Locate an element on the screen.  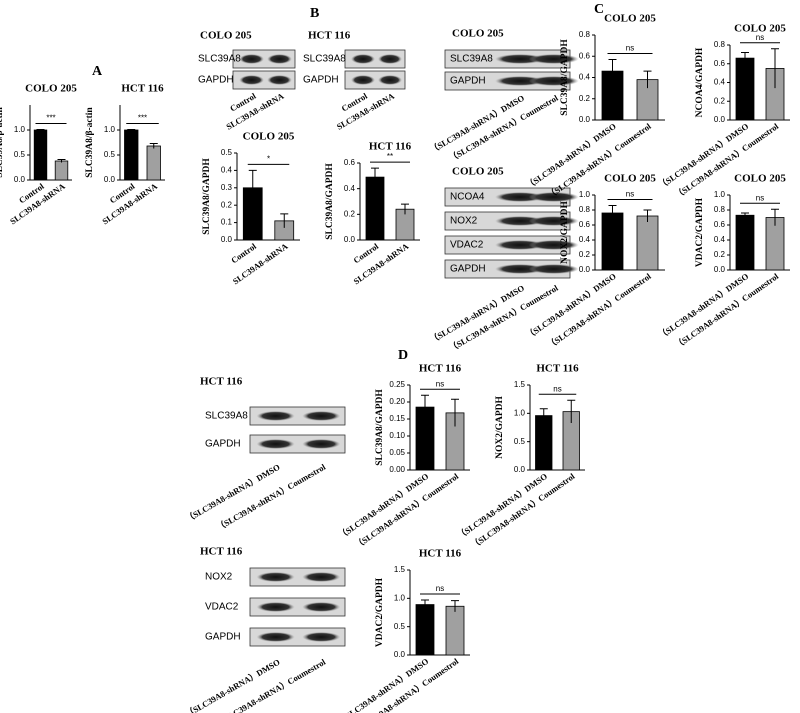
significance-label: ** is located at coordinates (390, 156).